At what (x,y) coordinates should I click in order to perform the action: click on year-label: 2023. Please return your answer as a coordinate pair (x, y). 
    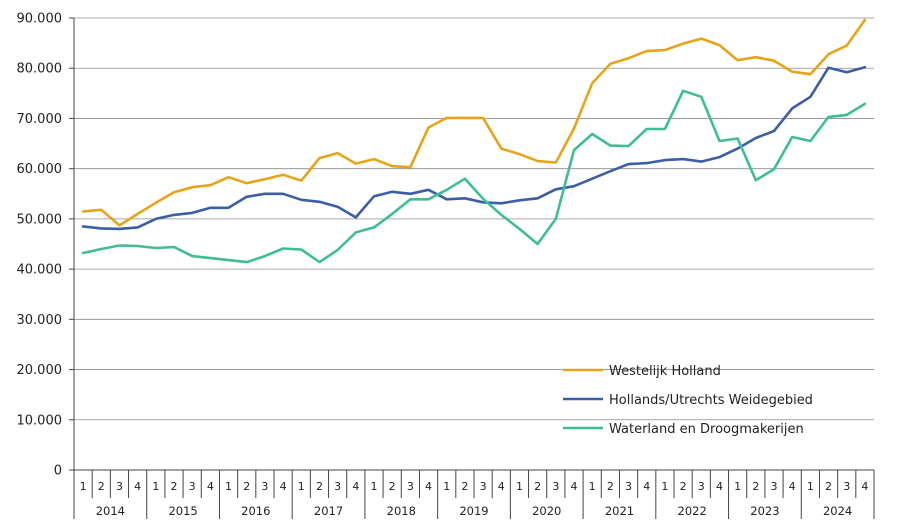
    Looking at the image, I should click on (764, 511).